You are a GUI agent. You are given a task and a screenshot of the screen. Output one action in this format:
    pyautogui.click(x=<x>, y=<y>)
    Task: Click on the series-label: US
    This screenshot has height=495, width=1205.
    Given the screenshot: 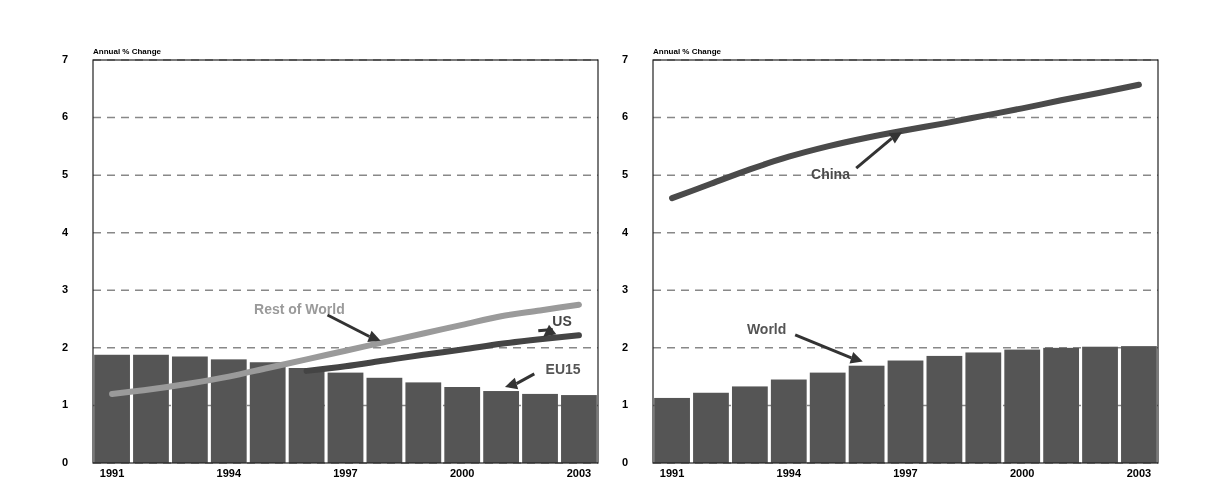 What is the action you would take?
    pyautogui.click(x=562, y=320)
    